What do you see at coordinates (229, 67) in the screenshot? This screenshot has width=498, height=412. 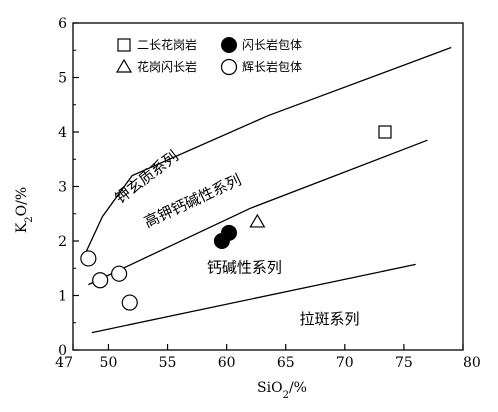 I see `legend-marker-circle-open` at bounding box center [229, 67].